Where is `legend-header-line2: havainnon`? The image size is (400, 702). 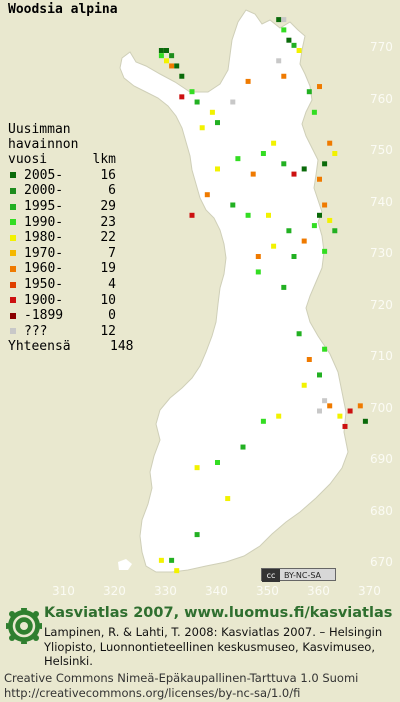
legend-header-line2: havainnon is located at coordinates (43, 144).